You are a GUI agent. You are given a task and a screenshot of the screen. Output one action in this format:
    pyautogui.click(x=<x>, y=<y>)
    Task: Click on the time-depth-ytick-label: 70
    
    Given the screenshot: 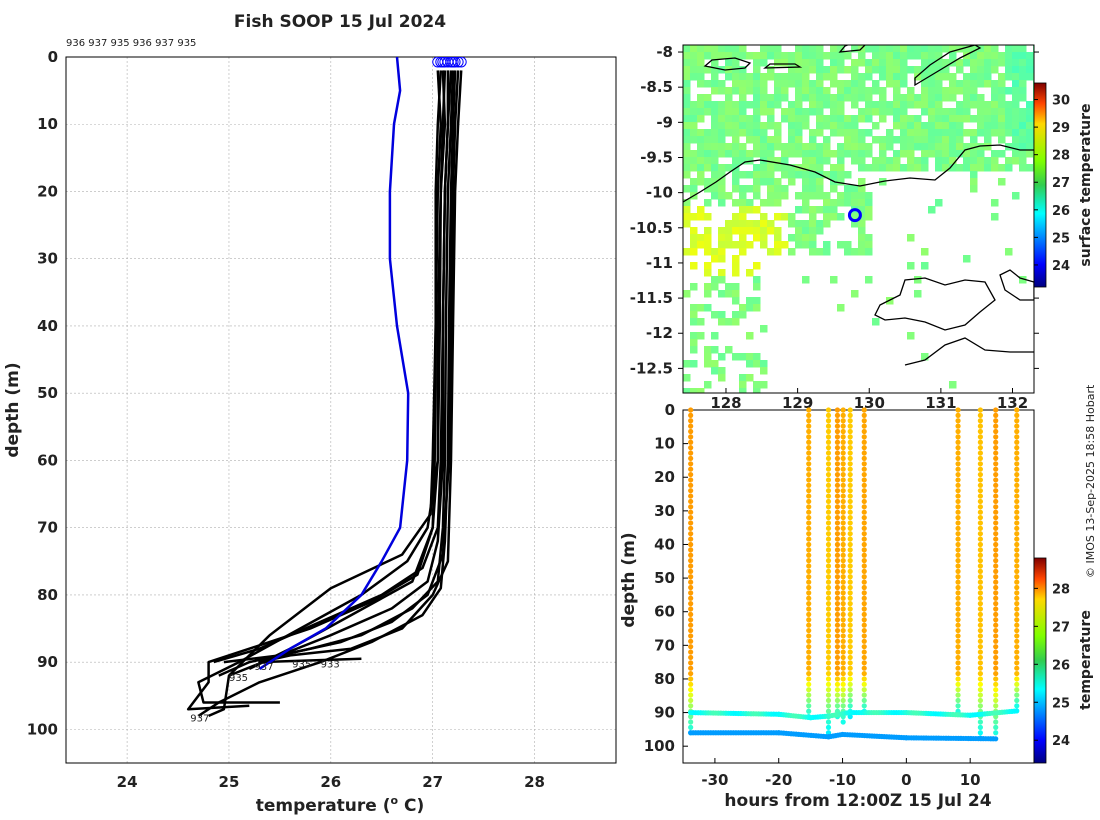 What is the action you would take?
    pyautogui.click(x=664, y=645)
    